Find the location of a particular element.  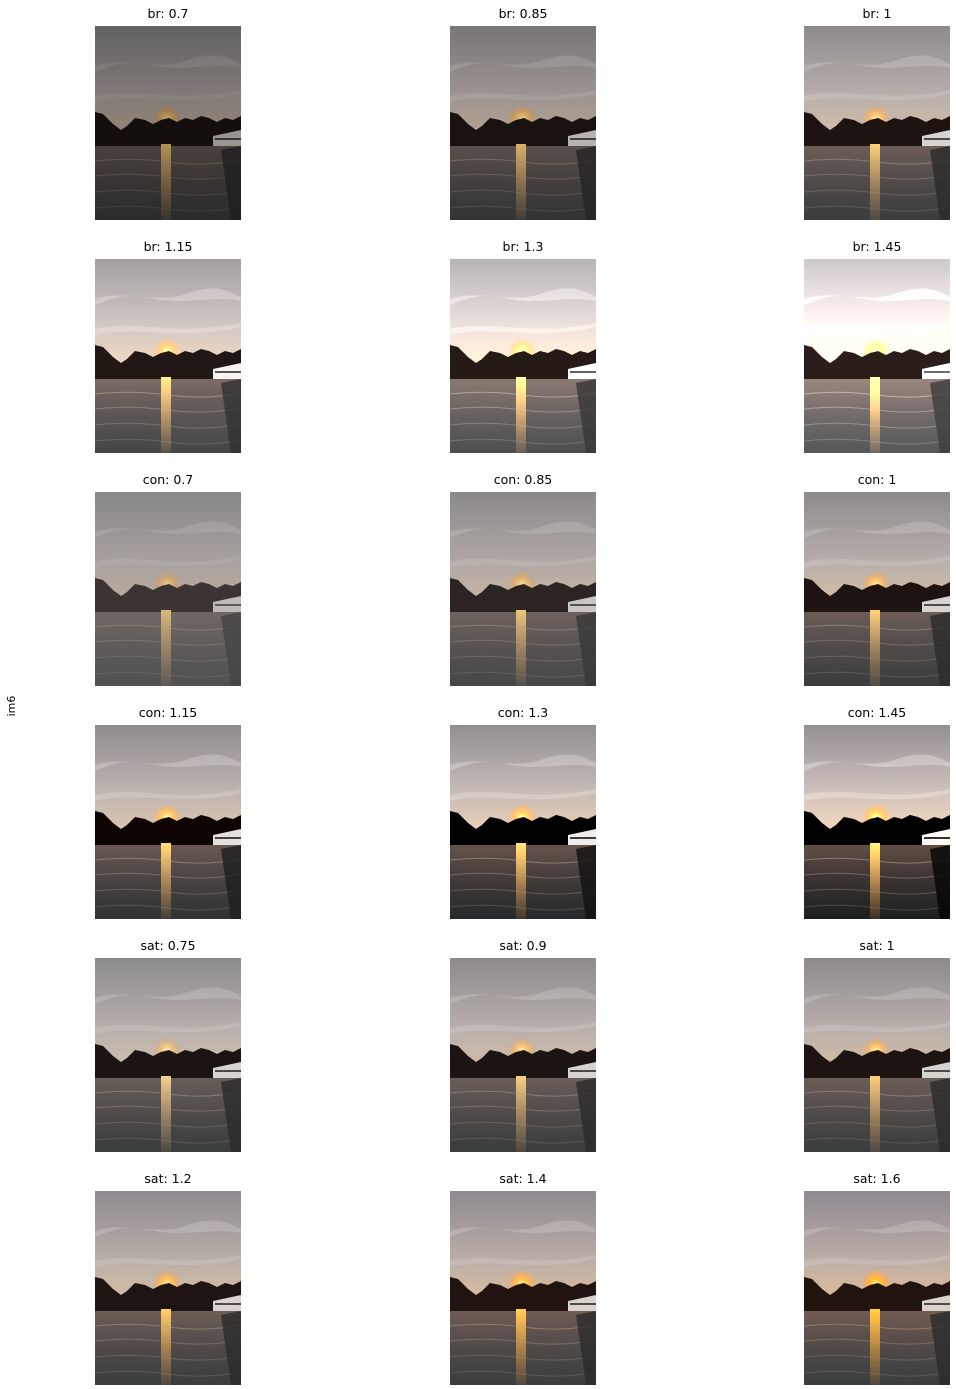

cell-title: br: 0.85 is located at coordinates (523, 13).